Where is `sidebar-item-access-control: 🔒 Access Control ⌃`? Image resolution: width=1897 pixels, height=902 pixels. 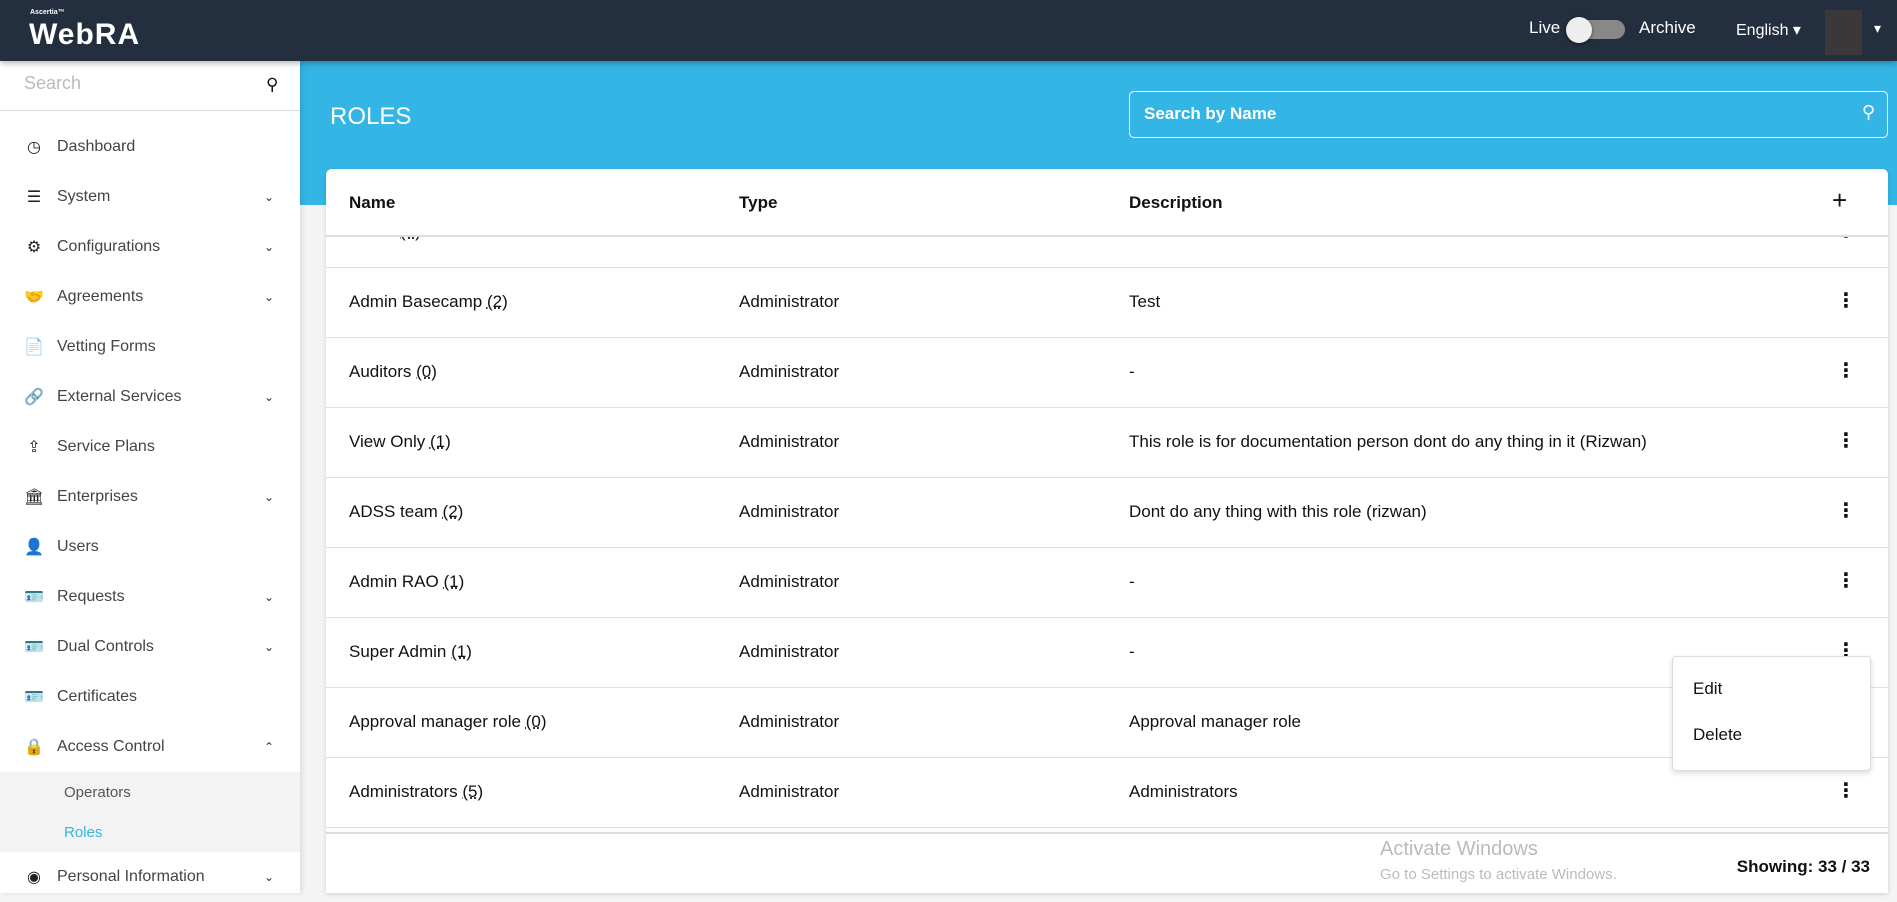 sidebar-item-access-control: 🔒 Access Control ⌃ is located at coordinates (150, 747).